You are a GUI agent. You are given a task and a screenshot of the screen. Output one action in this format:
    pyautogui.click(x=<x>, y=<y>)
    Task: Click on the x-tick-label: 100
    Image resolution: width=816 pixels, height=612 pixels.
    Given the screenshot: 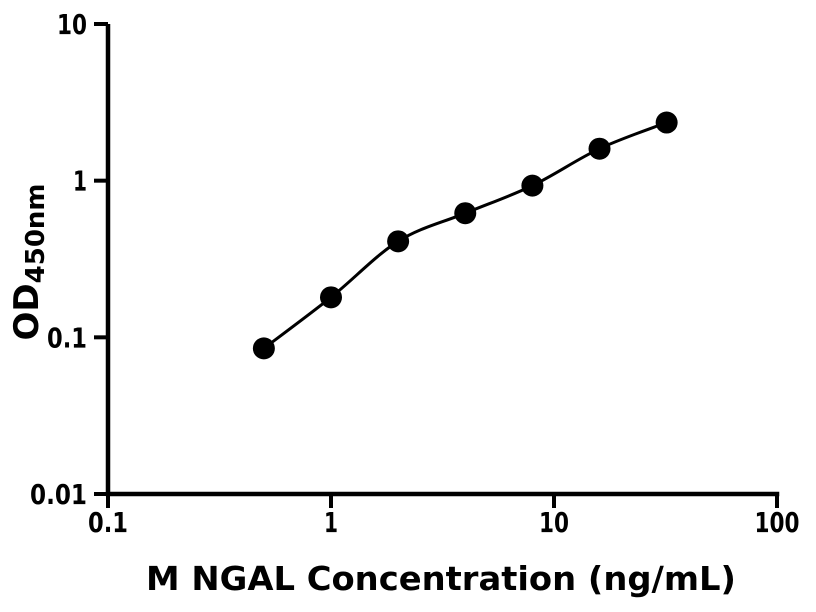 What is the action you would take?
    pyautogui.click(x=777, y=522)
    